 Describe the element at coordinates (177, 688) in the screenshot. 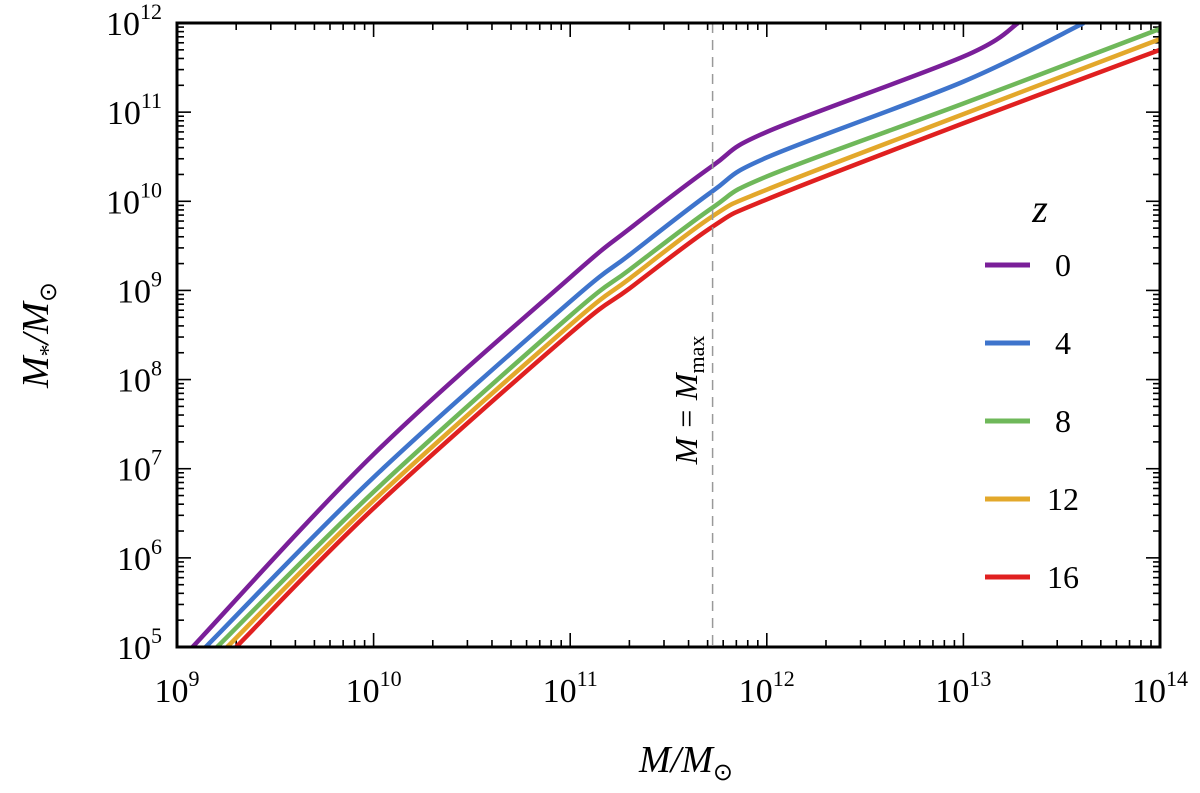

I see `x-tick-label: 109` at that location.